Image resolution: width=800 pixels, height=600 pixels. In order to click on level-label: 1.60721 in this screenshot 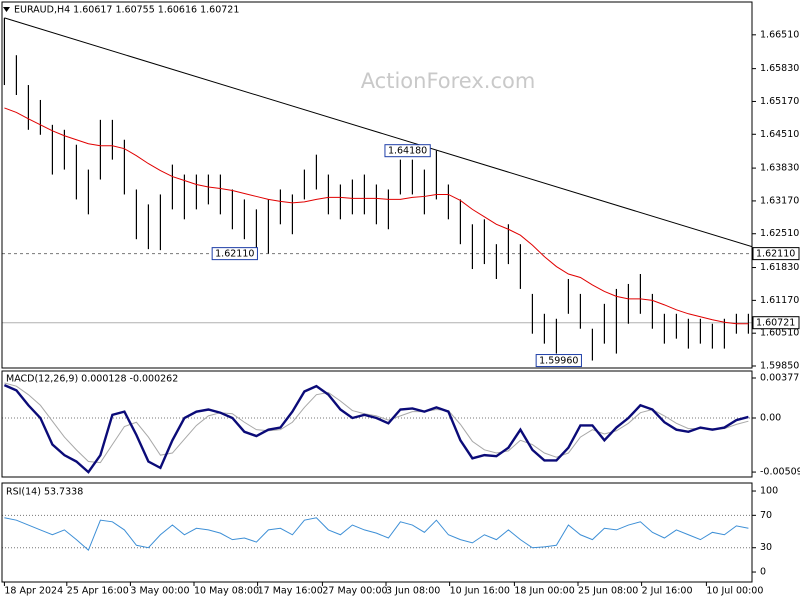, I will do `click(775, 323)`.